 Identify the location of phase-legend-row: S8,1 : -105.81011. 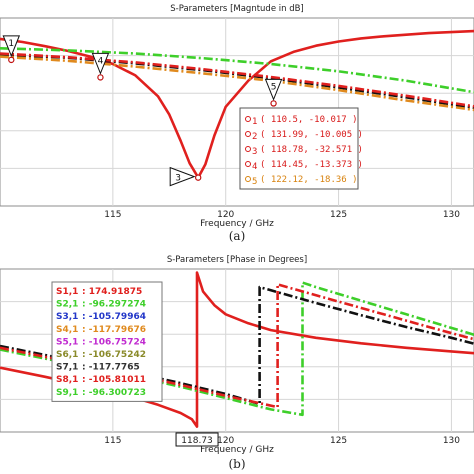
(101, 380).